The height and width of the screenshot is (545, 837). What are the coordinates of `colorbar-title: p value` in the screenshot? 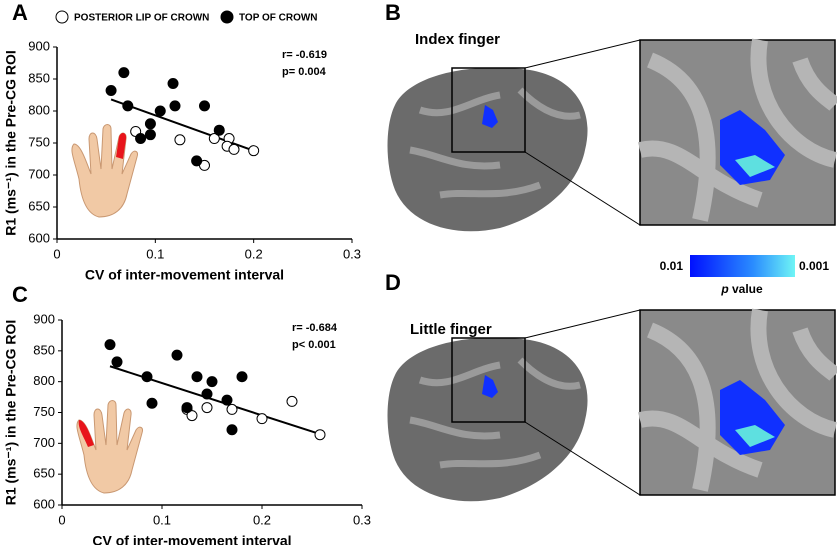 It's located at (741, 289).